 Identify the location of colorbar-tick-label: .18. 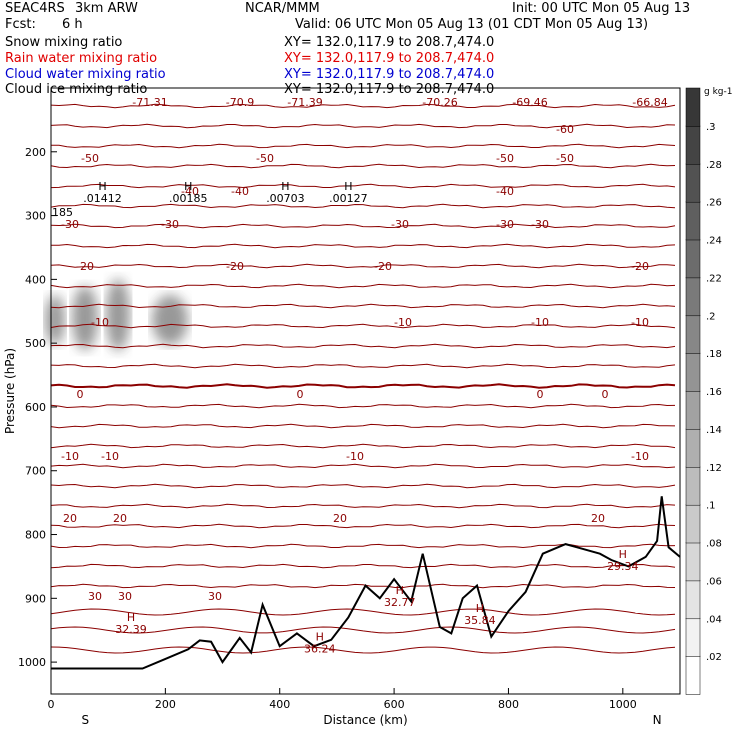
(714, 354).